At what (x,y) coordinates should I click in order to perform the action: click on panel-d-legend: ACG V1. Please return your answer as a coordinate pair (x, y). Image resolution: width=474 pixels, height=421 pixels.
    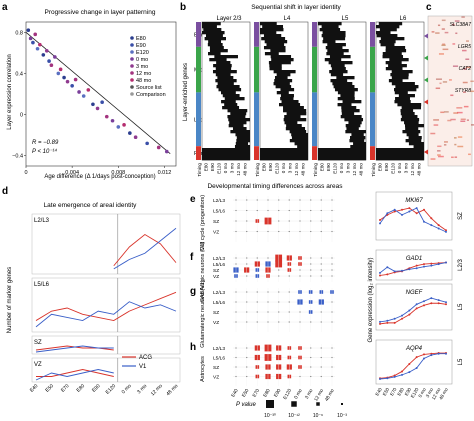
    Looking at the image, I should click on (137, 362).